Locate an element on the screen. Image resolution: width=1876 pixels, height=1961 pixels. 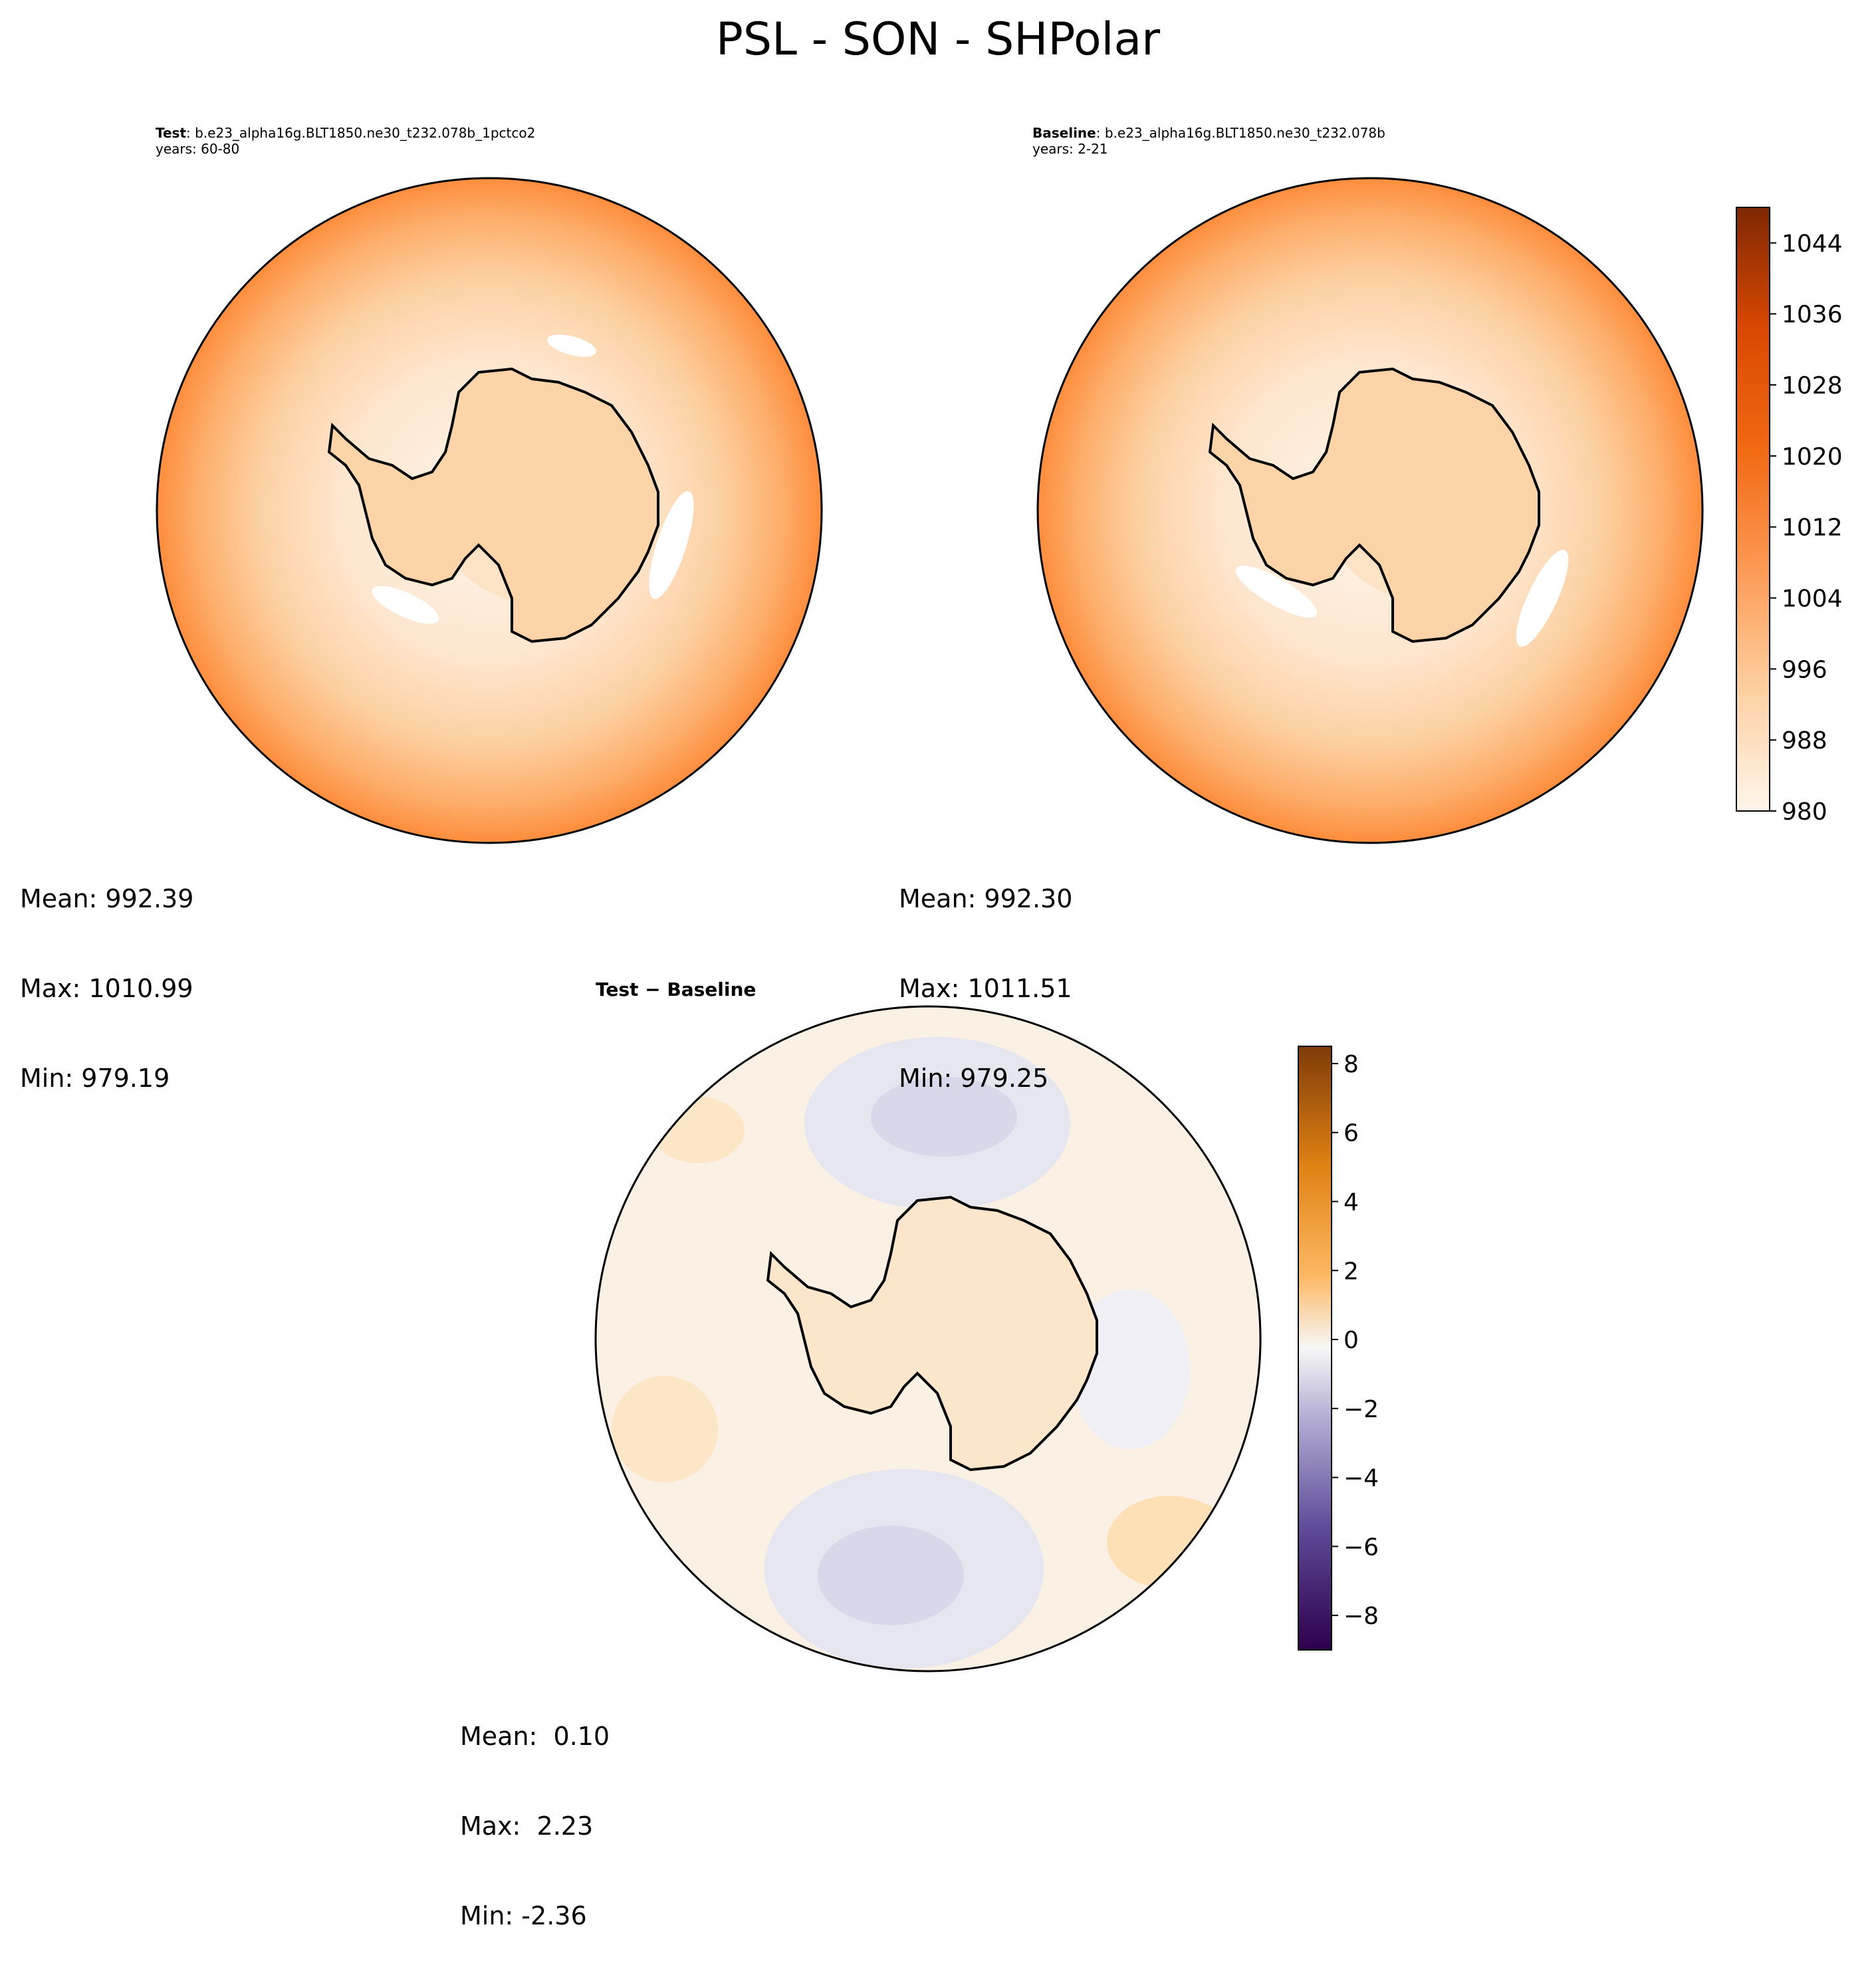
test-antarctica-coastline is located at coordinates (493, 505).